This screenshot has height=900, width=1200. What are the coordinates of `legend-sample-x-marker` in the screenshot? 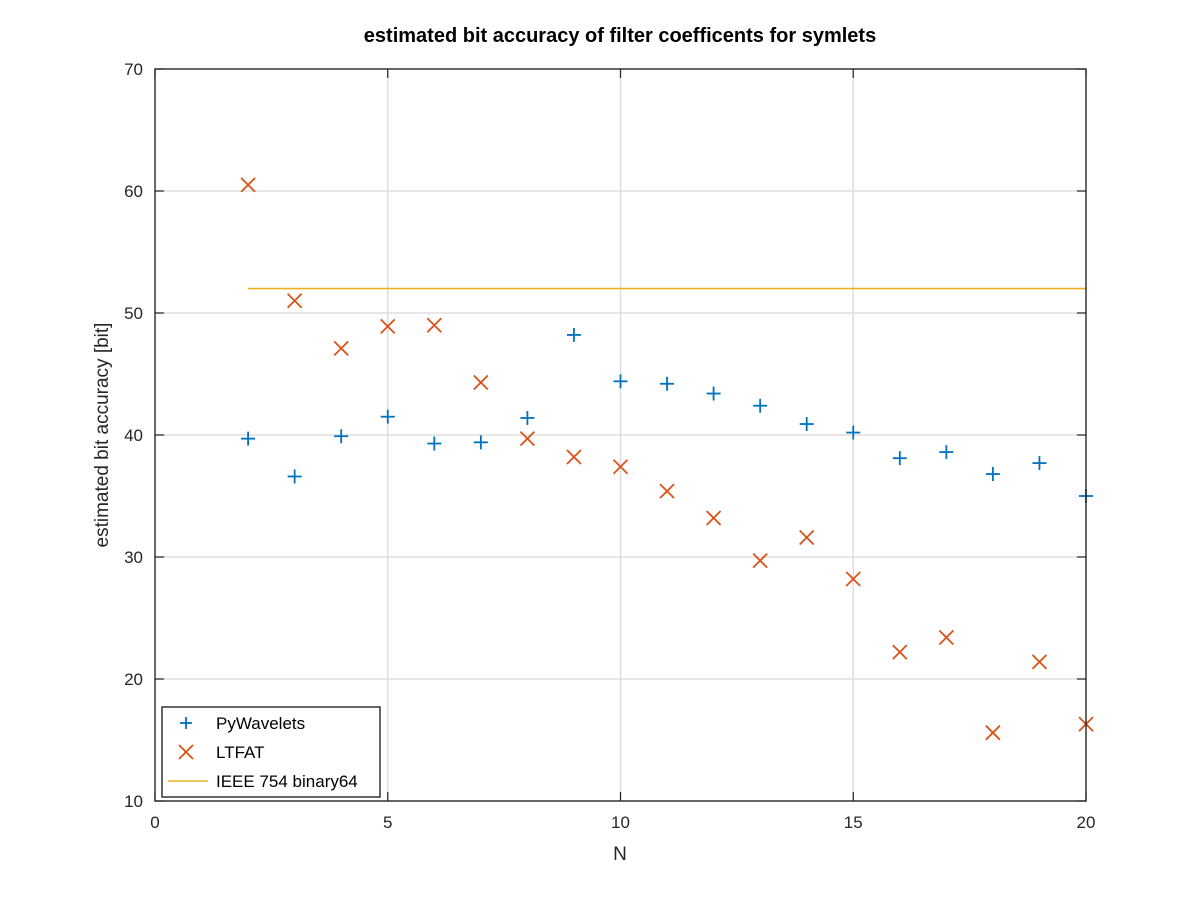 It's located at (186, 752).